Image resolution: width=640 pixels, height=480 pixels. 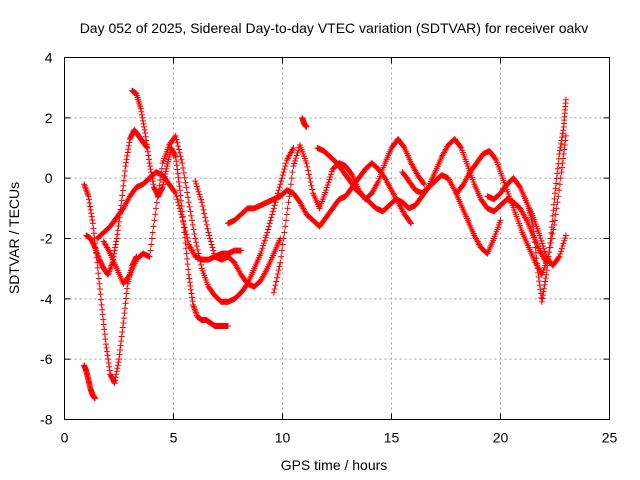 I want to click on series-prn-l, so click(x=511, y=205).